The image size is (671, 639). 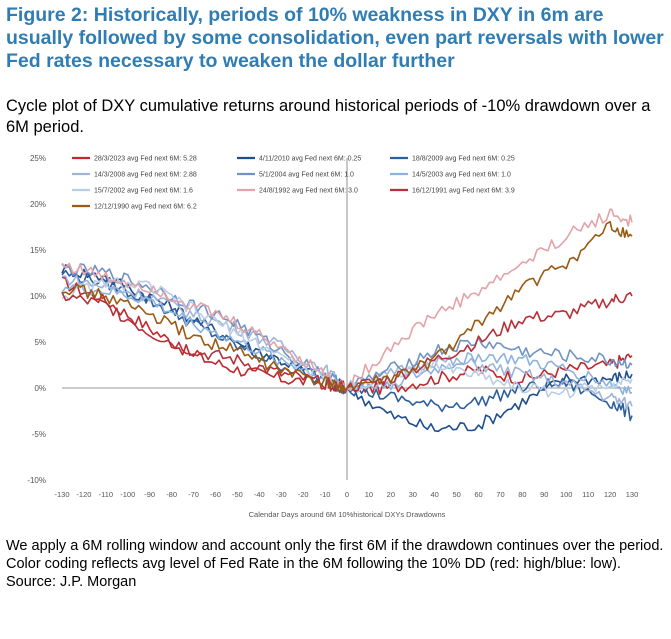 I want to click on legend-entry: 18/8/2009 avg Fed next 6M: 0.25, so click(x=463, y=159).